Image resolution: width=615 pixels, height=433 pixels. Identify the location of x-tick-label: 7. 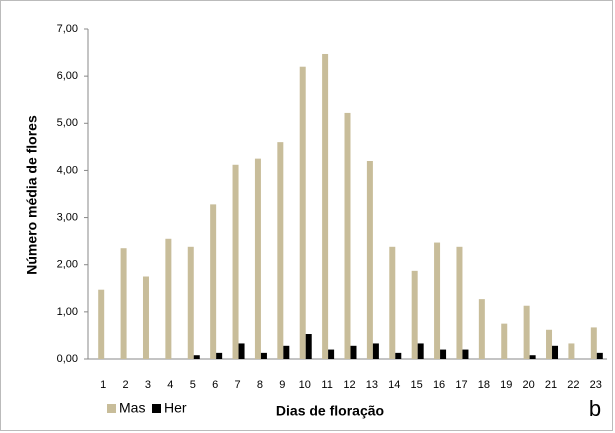
(237, 385).